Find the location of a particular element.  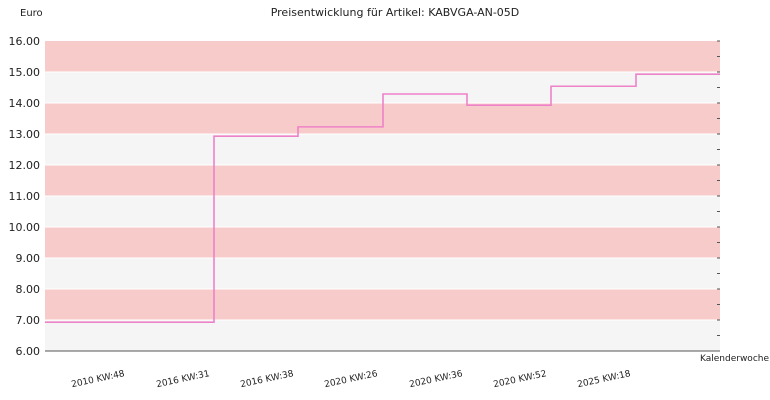

y-tick-label: 8.00 is located at coordinates (28, 289).